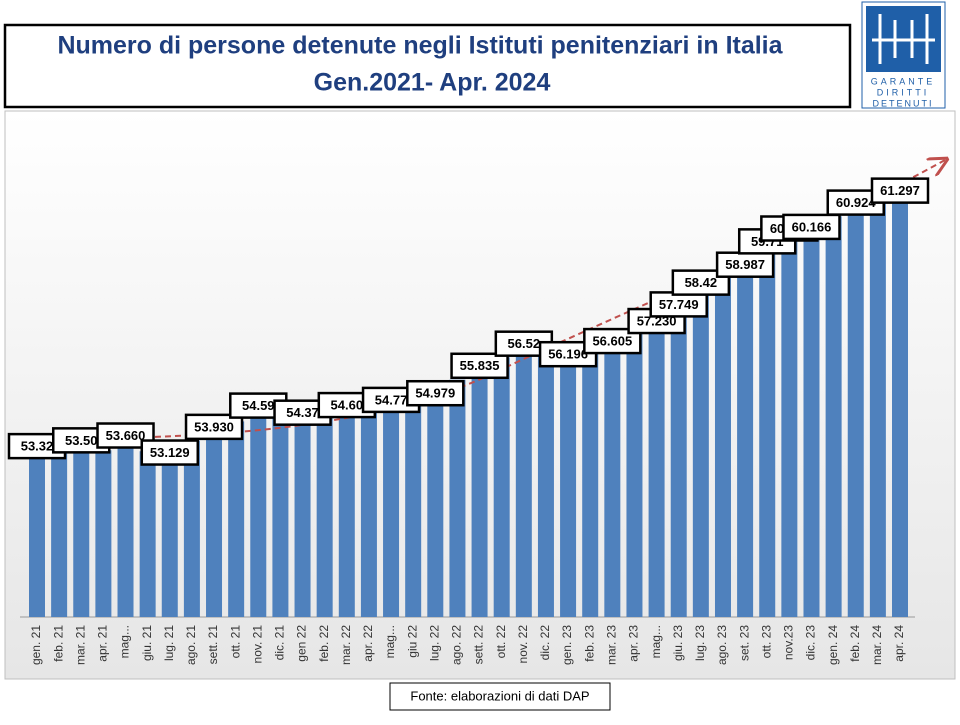  What do you see at coordinates (612, 645) in the screenshot?
I see `x-tick-label: mar. 23` at bounding box center [612, 645].